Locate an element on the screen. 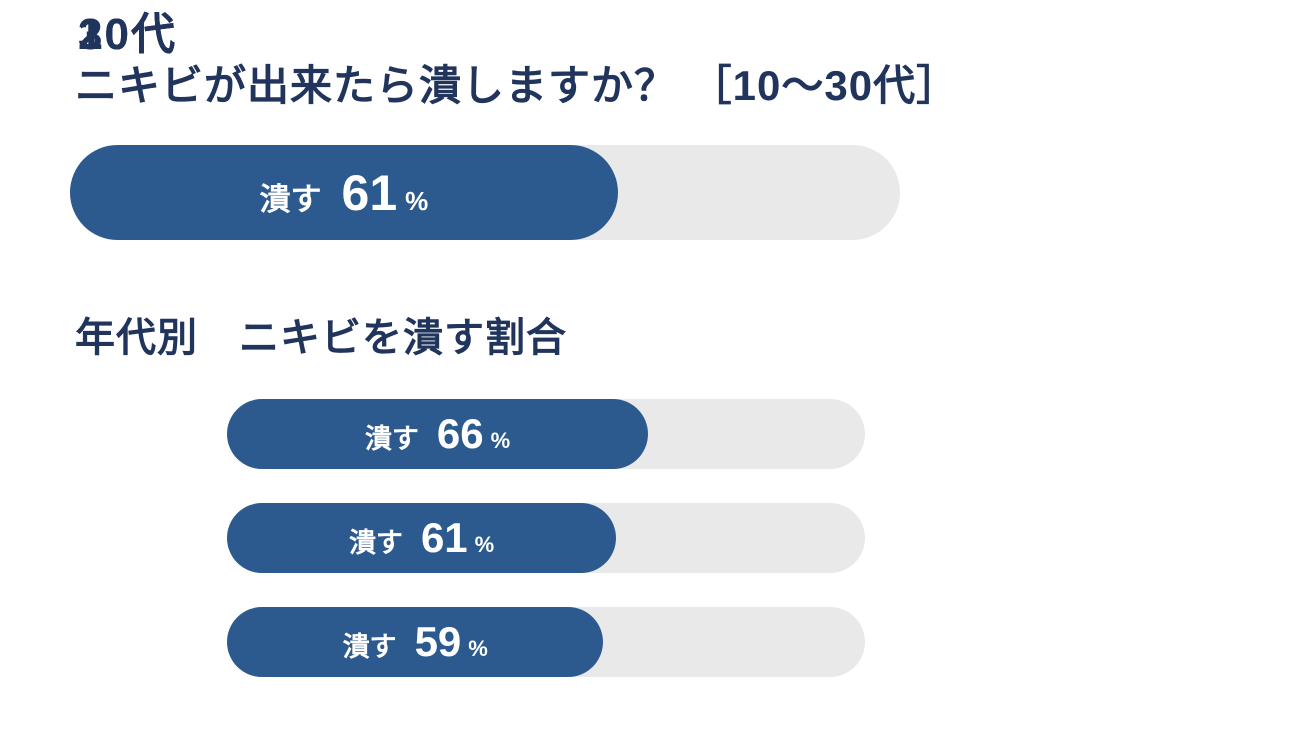 The width and height of the screenshot is (1300, 731). age-row-text-30s: 潰す 59 % is located at coordinates (415, 642).